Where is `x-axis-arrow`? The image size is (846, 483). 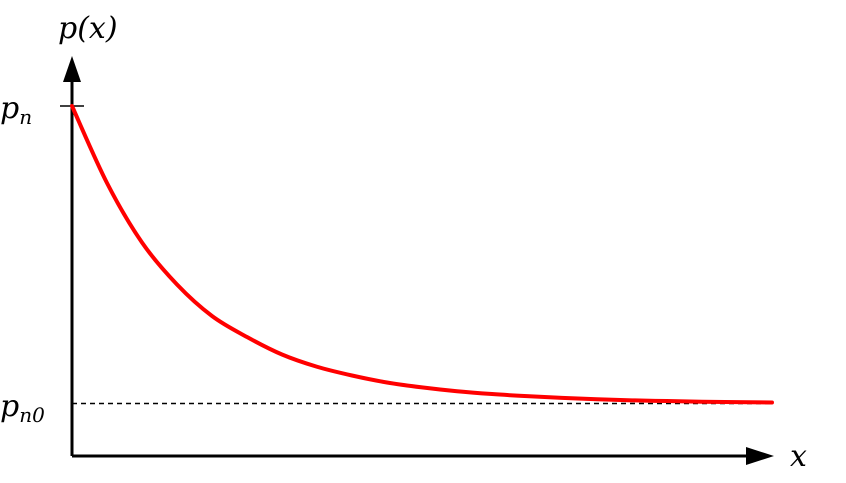 x-axis-arrow is located at coordinates (760, 456).